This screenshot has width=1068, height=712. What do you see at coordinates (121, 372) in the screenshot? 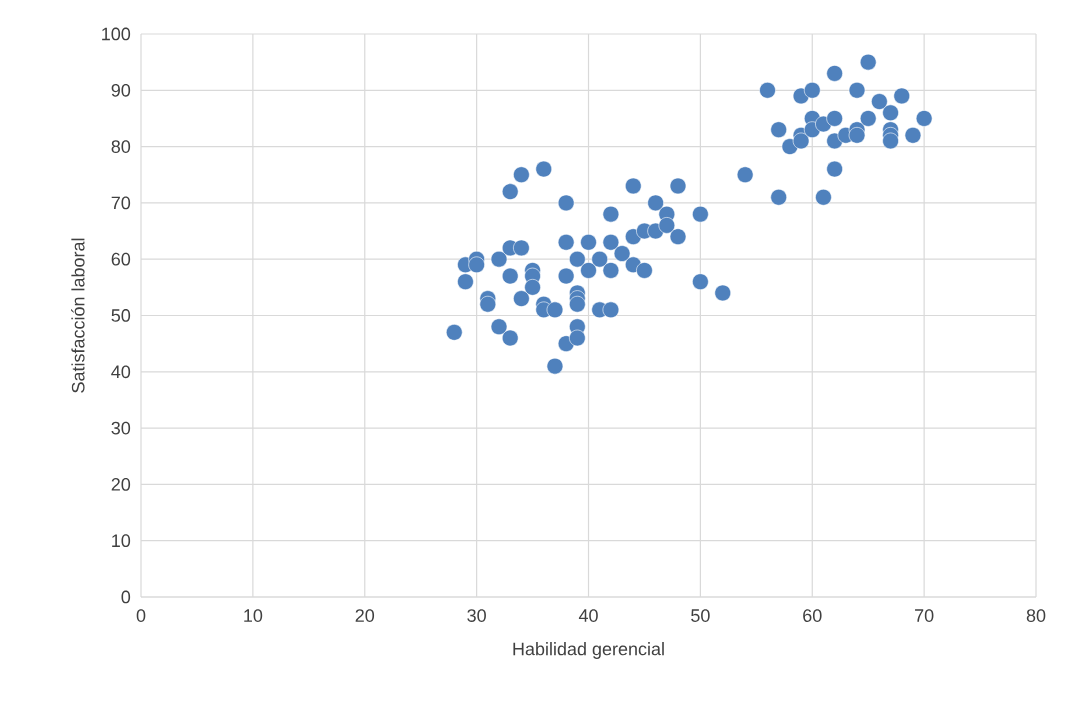
I see `y-tick-label: 40` at bounding box center [121, 372].